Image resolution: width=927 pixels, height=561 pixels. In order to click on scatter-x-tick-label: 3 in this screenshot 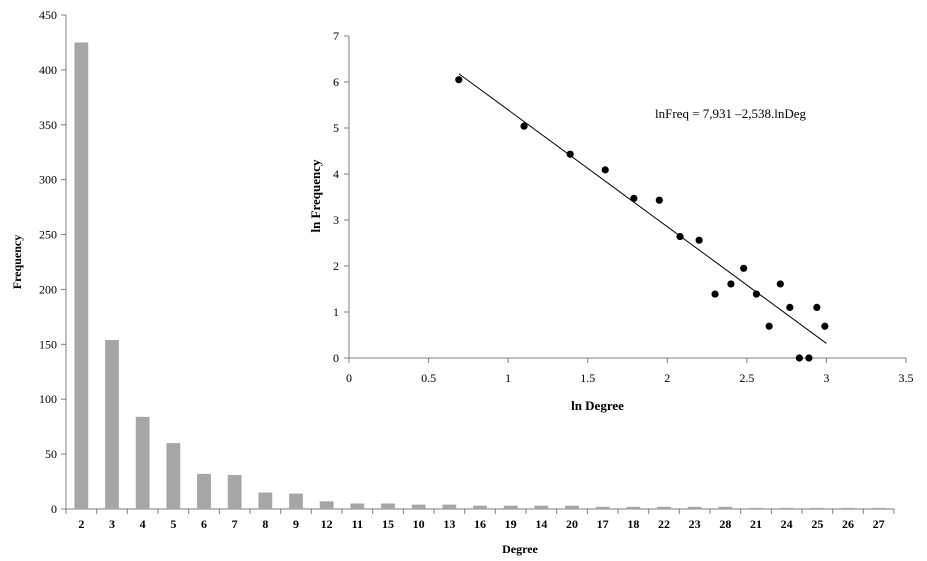, I will do `click(826, 378)`.